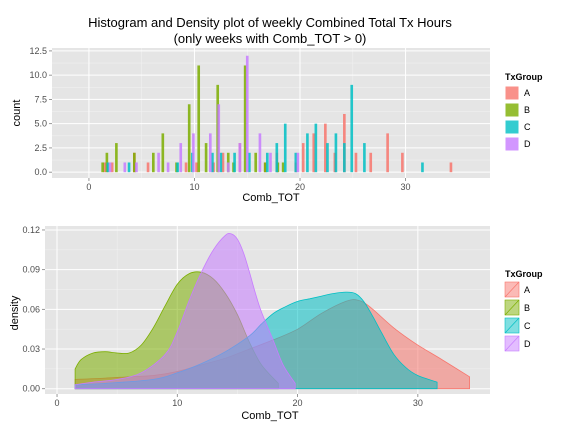 This screenshot has width=576, height=437. I want to click on density-y-tick-label: 0.00, so click(31, 389).